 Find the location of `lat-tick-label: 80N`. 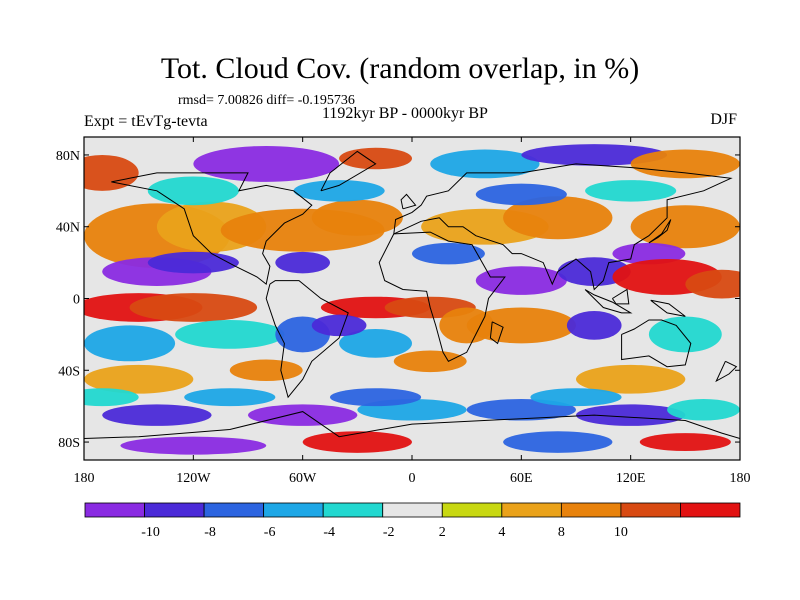

lat-tick-label: 80N is located at coordinates (68, 156).